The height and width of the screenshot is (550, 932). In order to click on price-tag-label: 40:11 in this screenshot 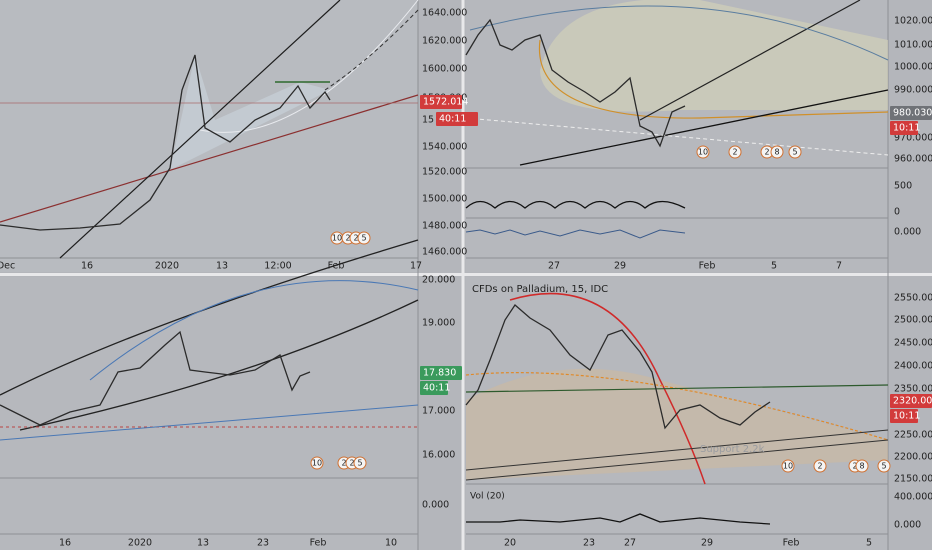, I will do `click(436, 388)`.